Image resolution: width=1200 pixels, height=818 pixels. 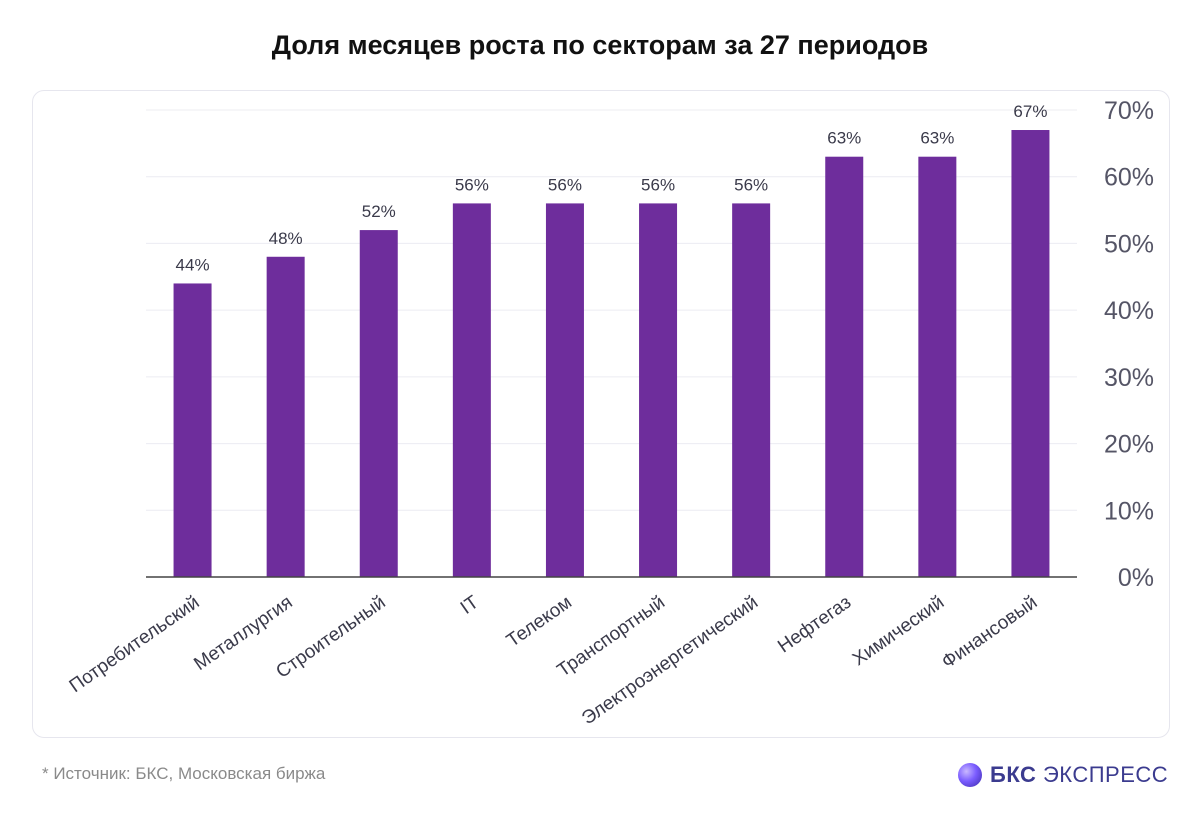 What do you see at coordinates (379, 211) in the screenshot?
I see `data-label: 52%` at bounding box center [379, 211].